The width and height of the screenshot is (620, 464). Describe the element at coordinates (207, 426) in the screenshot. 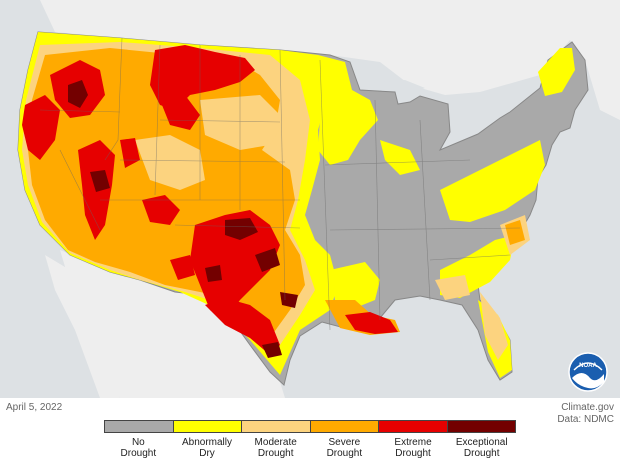

I see `legend-swatch-abnormally-dry` at that location.